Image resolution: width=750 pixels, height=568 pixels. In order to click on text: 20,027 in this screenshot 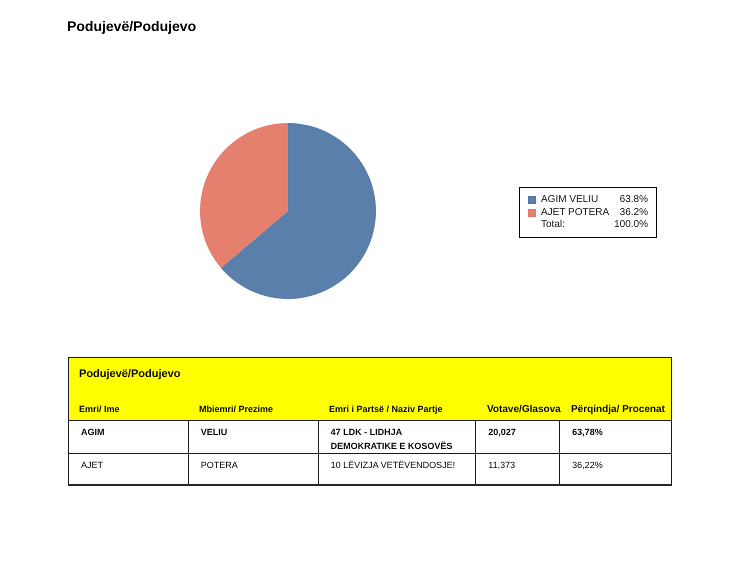, I will do `click(518, 437)`.